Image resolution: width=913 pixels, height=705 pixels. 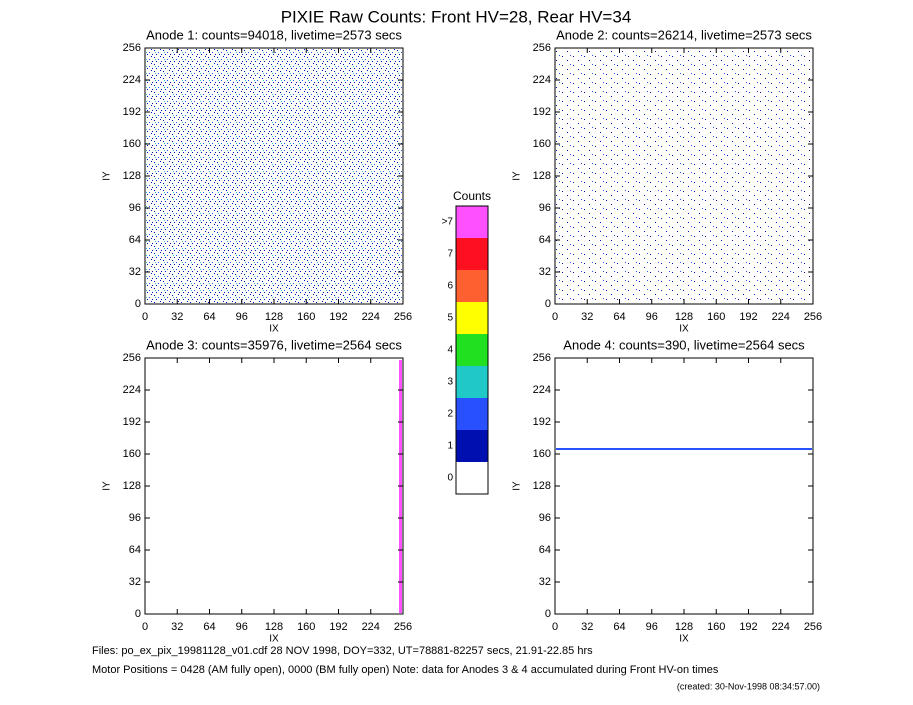 What do you see at coordinates (450, 446) in the screenshot?
I see `colorbar-label: 1` at bounding box center [450, 446].